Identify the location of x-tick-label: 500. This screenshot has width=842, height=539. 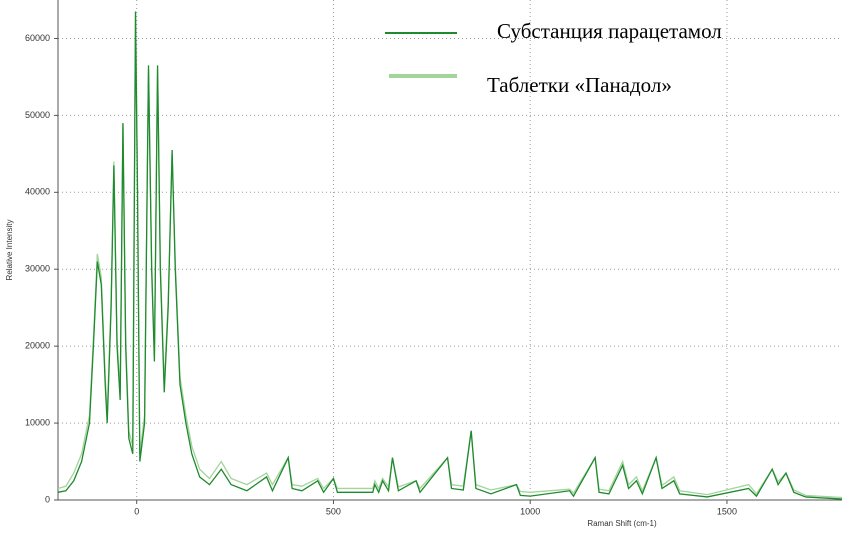
(333, 511).